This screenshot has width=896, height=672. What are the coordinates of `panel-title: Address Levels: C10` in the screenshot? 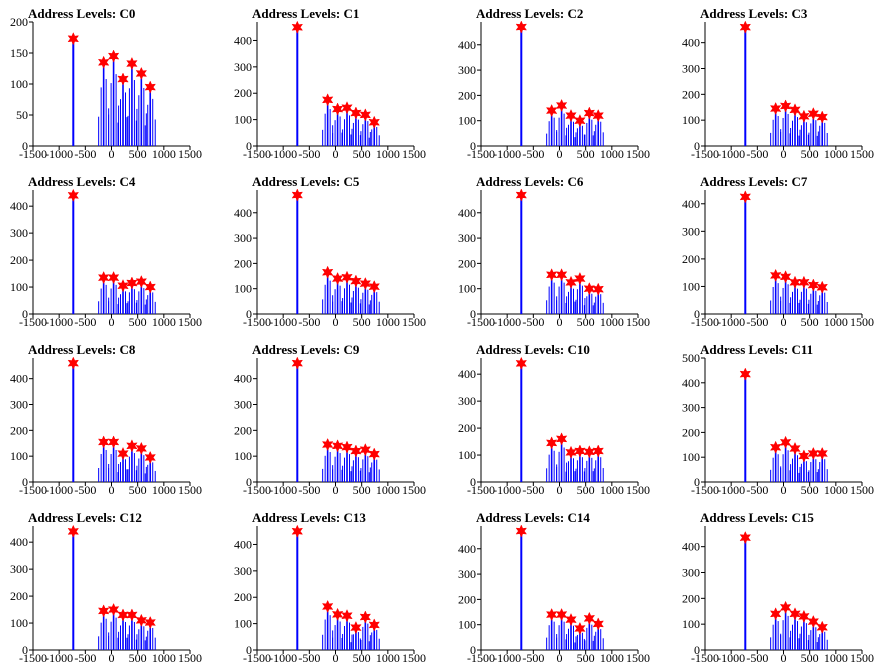 It's located at (533, 349).